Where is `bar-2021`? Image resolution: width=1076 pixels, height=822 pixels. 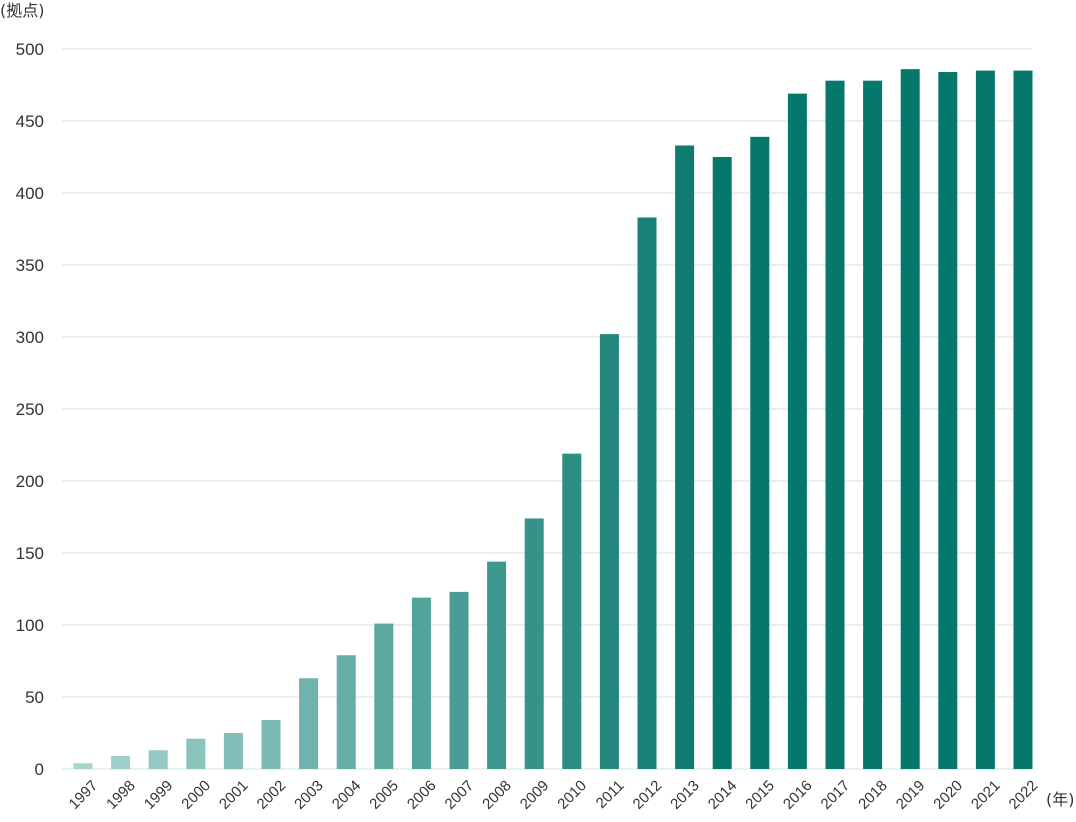
bar-2021 is located at coordinates (985, 420).